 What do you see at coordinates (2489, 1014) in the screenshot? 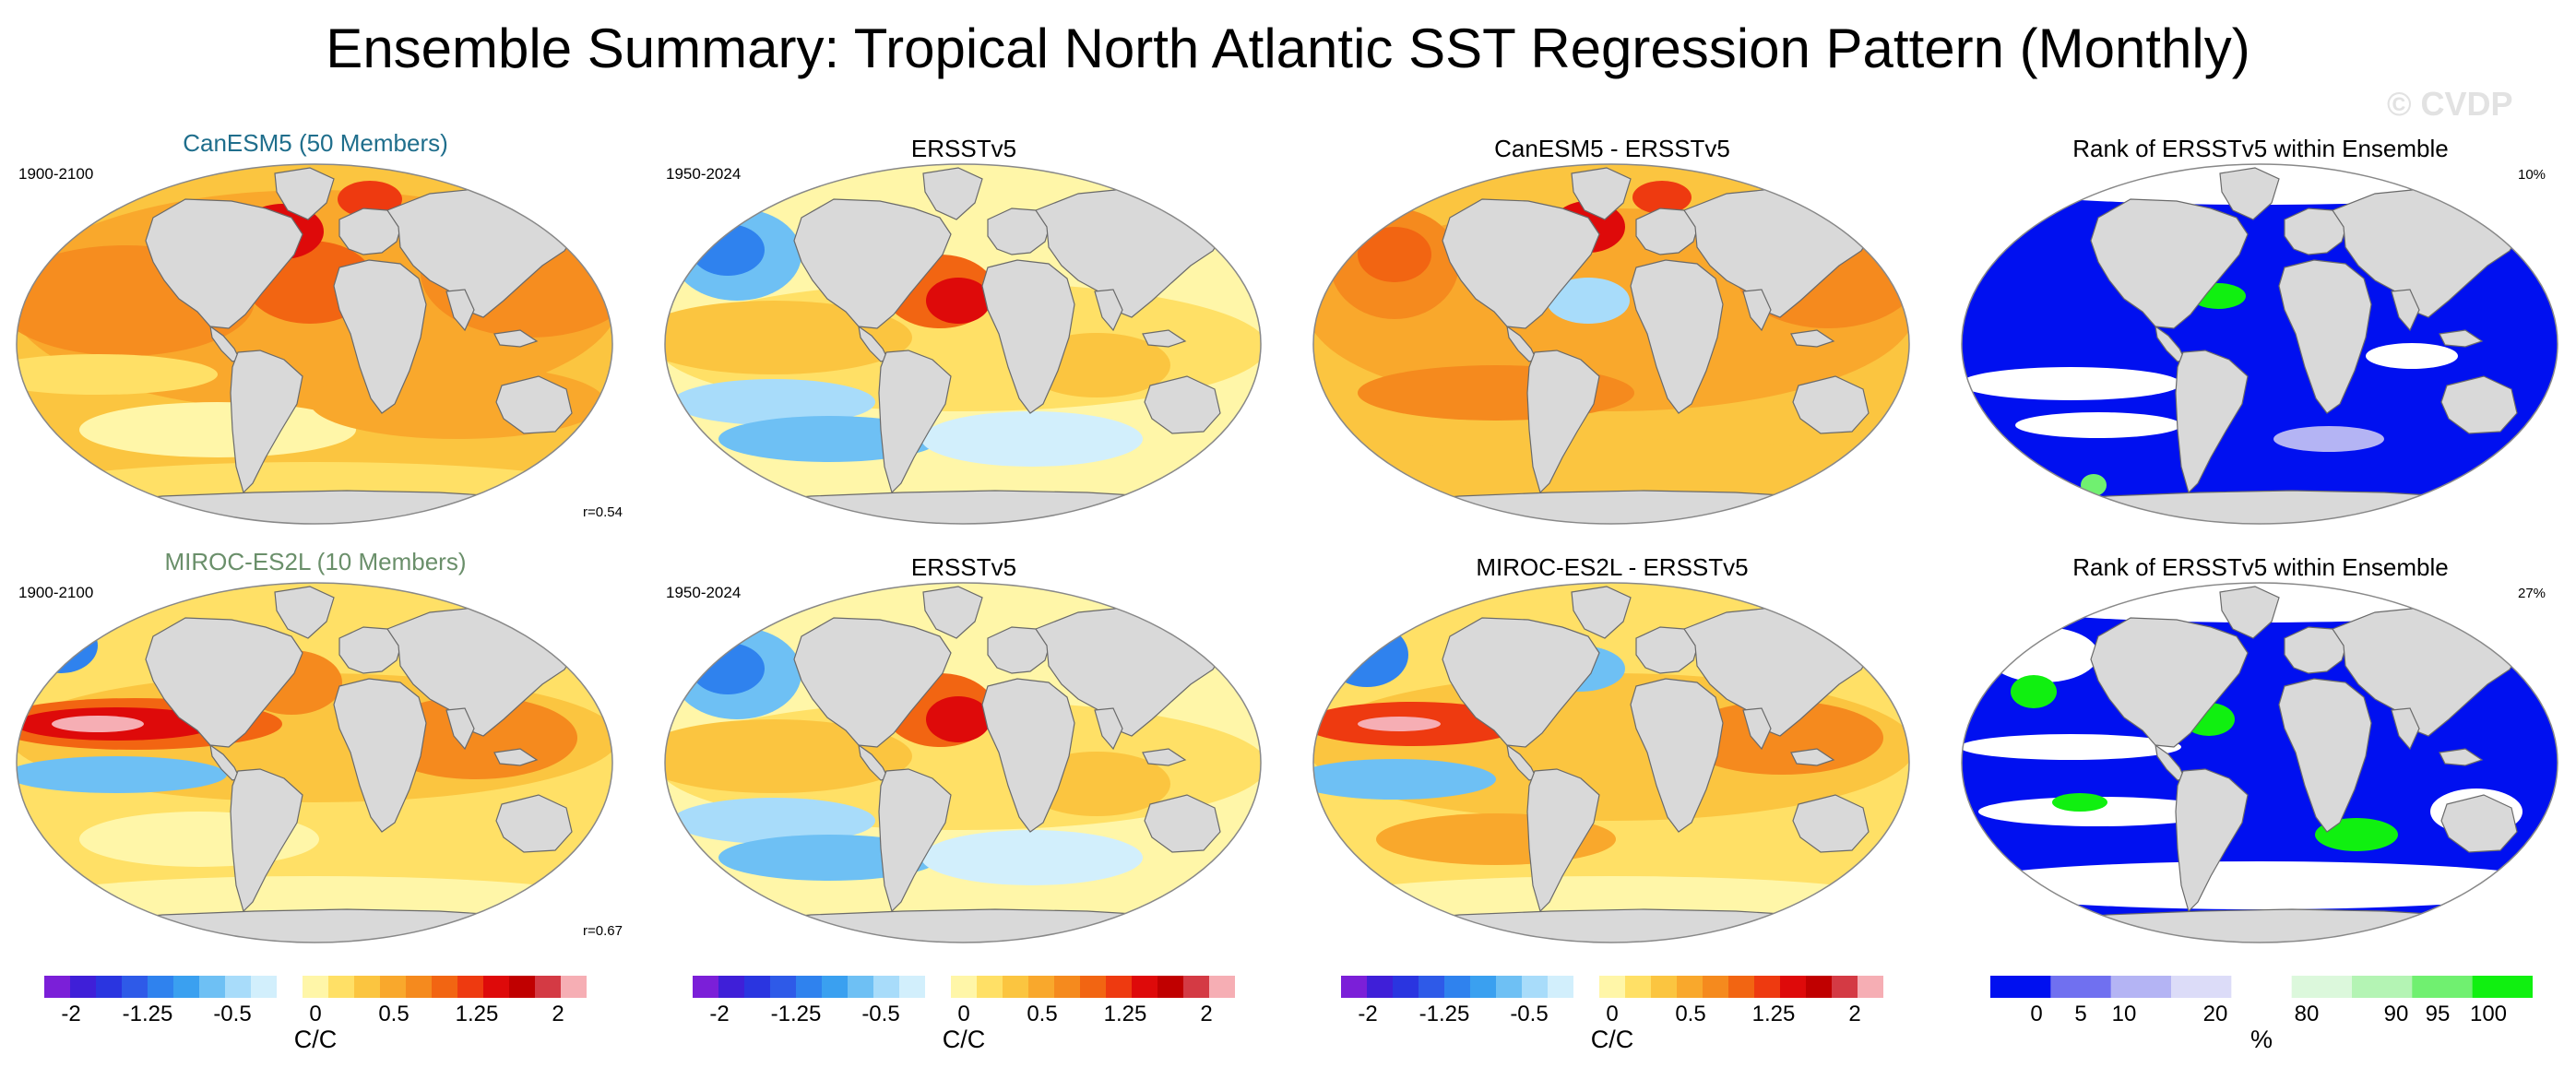
I see `colorbar-tick: 100` at bounding box center [2489, 1014].